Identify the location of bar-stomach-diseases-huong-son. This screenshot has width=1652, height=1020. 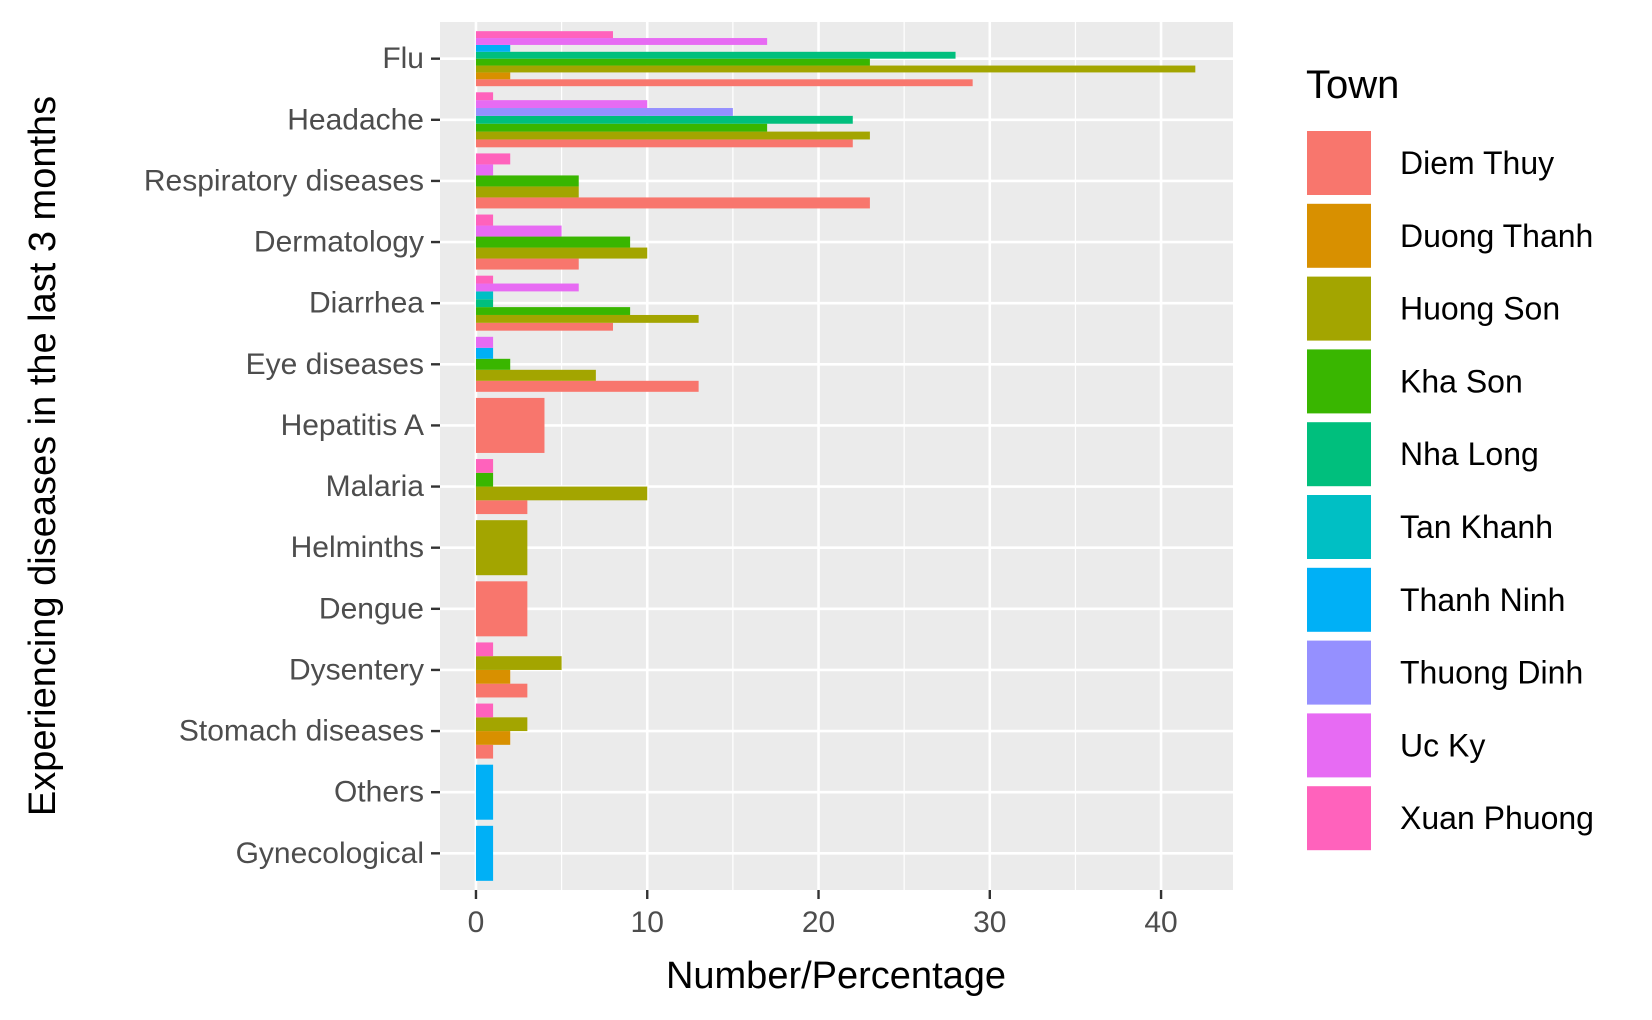
(501, 724).